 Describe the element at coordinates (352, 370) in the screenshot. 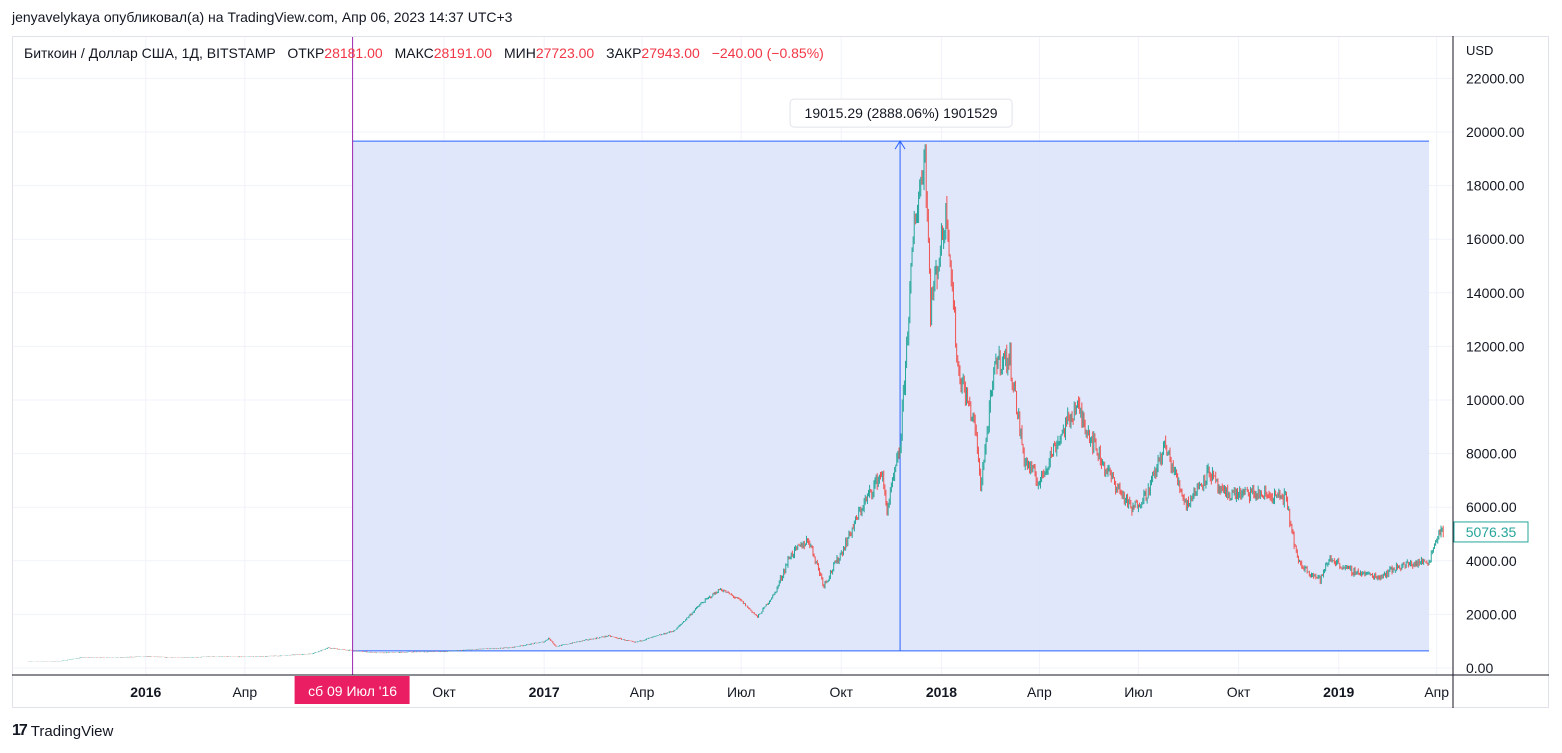

I see `crosshair: сб 09 Июл '16` at that location.